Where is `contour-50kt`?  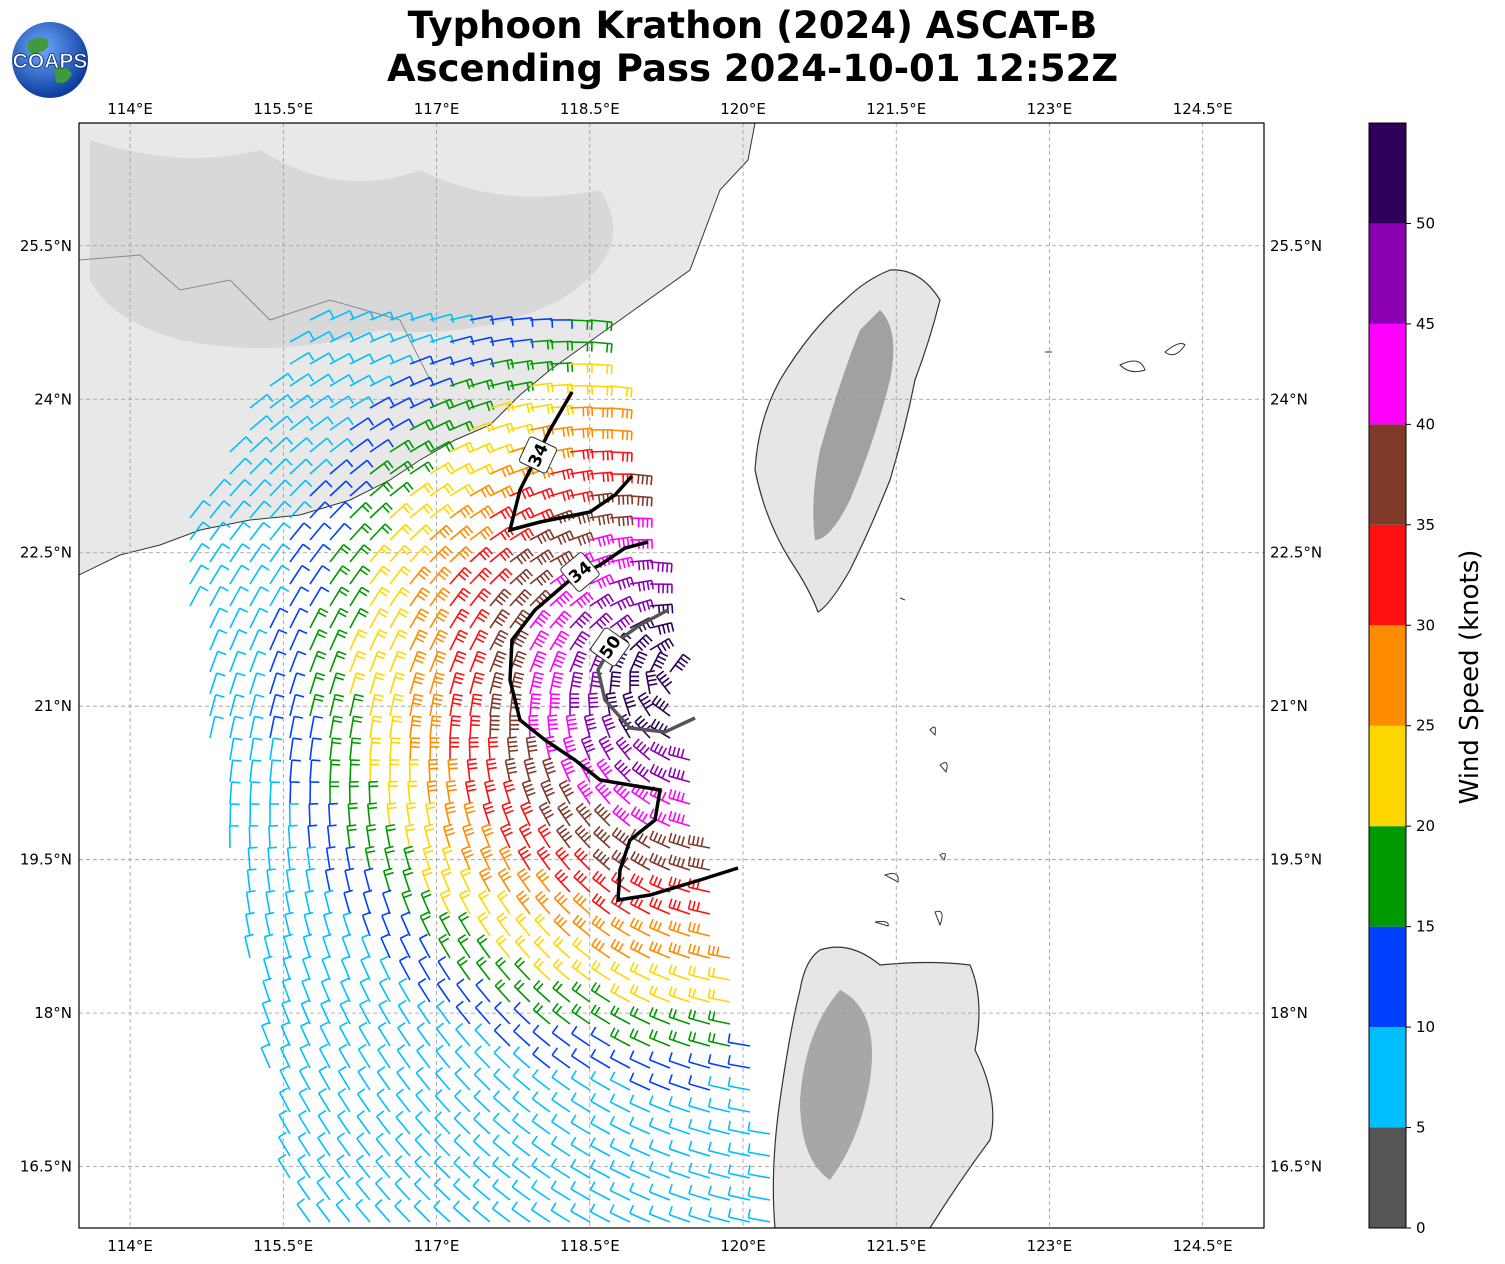
contour-50kt is located at coordinates (646, 671).